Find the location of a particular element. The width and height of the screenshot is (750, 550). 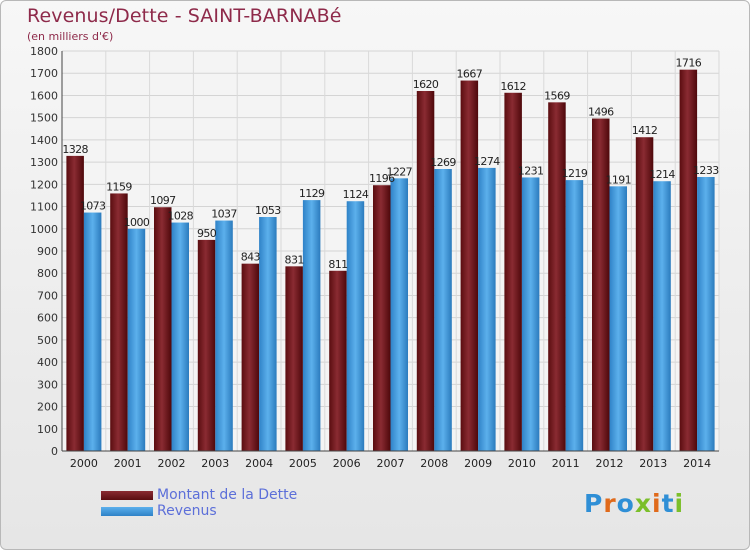

data-label-revenue: 1053 is located at coordinates (268, 210).